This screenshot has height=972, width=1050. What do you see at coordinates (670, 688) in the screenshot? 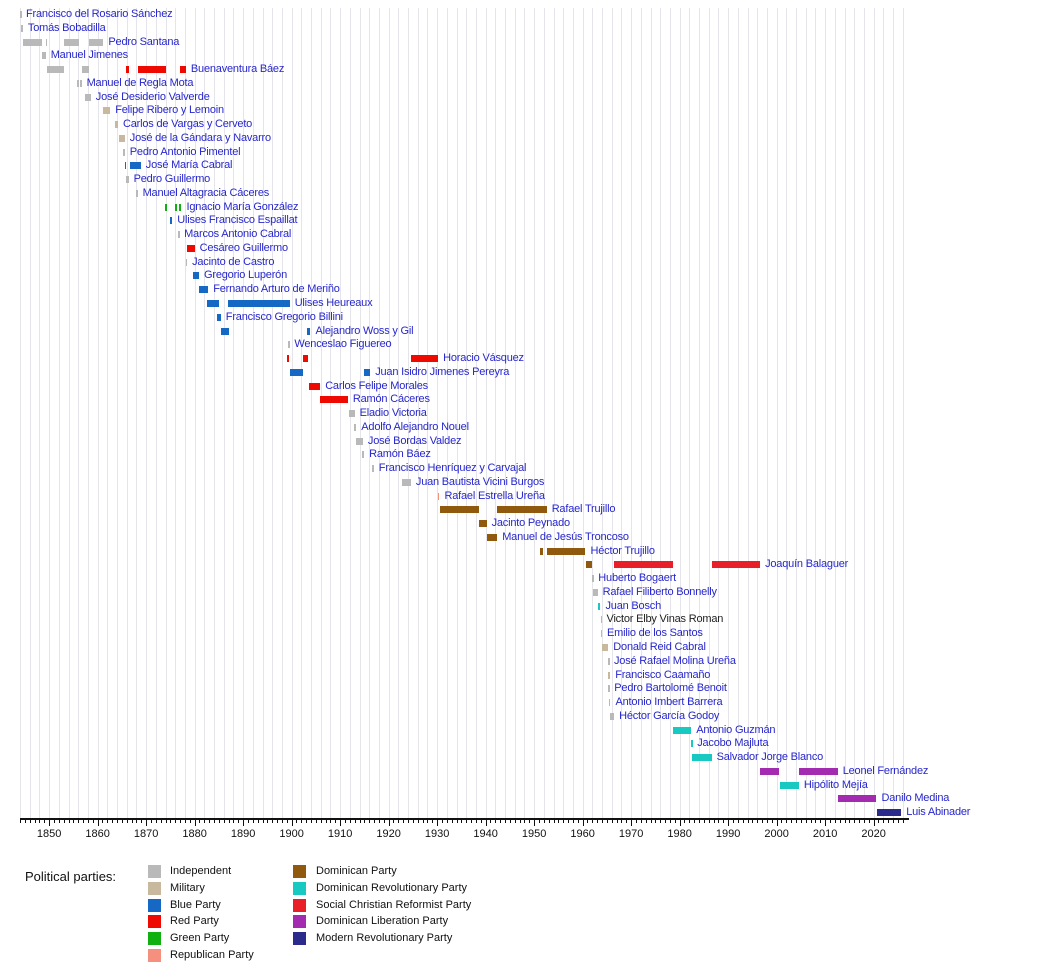
I see `president-name: Pedro Bartolomé Benoit` at bounding box center [670, 688].